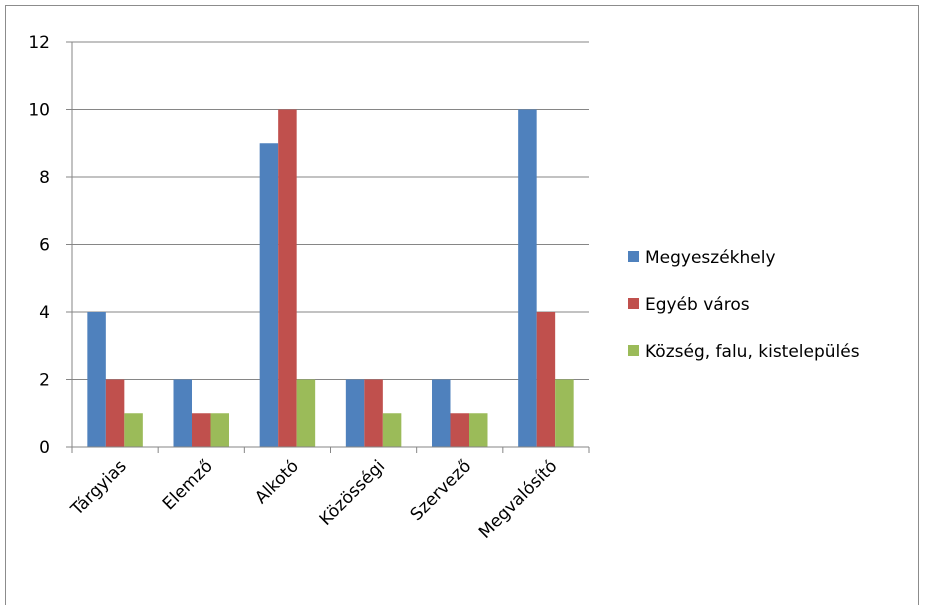 This screenshot has height=605, width=925. I want to click on y-tick-label: 8, so click(44, 178).